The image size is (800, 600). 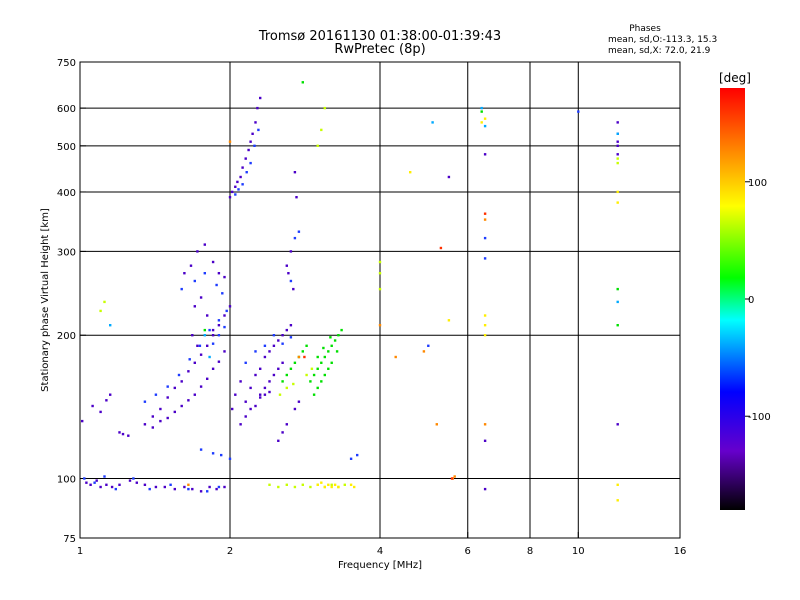 What do you see at coordinates (659, 51) in the screenshot?
I see `phases-x-stats: mean, sd,X: 72.0, 21.9` at bounding box center [659, 51].